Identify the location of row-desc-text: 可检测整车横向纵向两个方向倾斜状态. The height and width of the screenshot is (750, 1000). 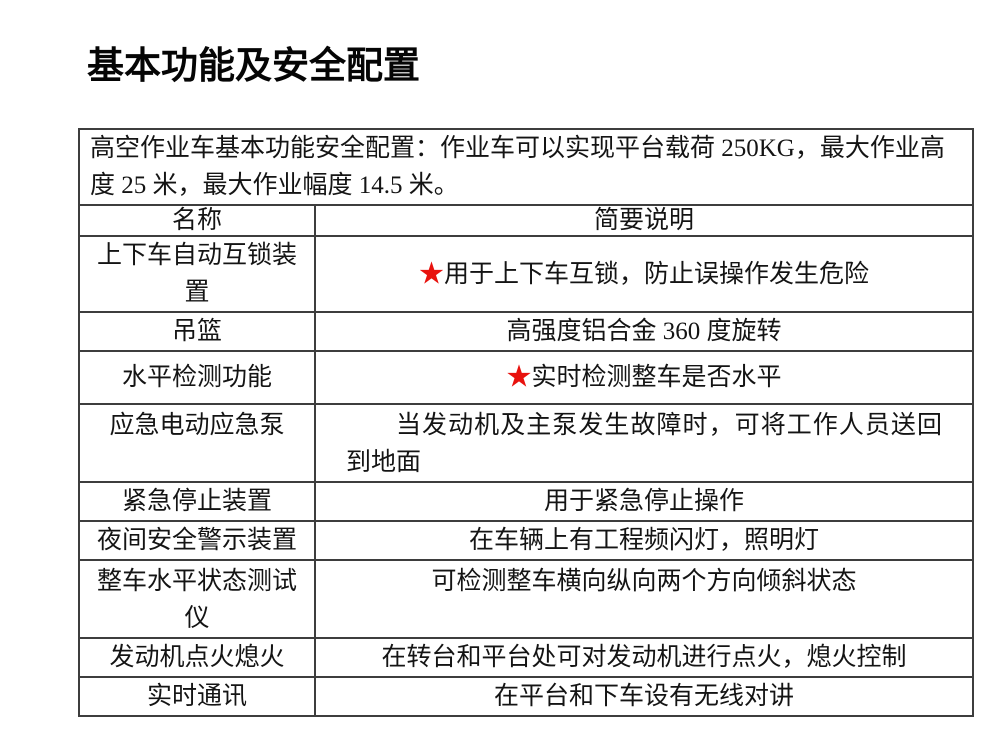
(644, 599).